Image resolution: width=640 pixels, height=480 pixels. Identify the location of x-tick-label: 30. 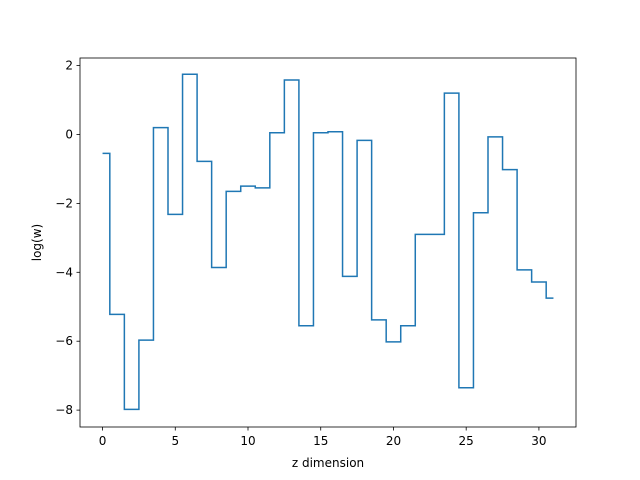
(538, 441).